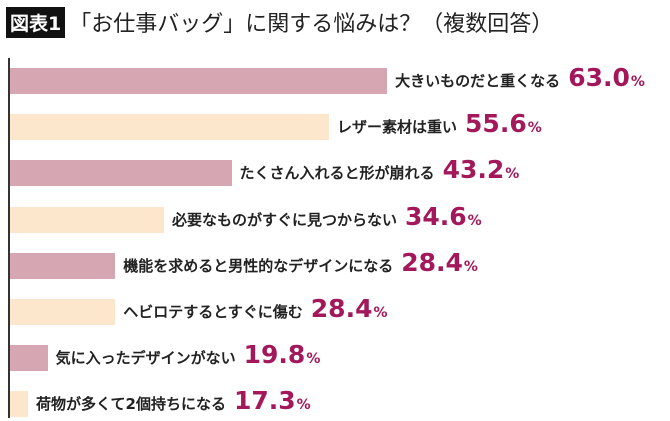  Describe the element at coordinates (599, 77) in the screenshot. I see `value-label: 63.0` at that location.